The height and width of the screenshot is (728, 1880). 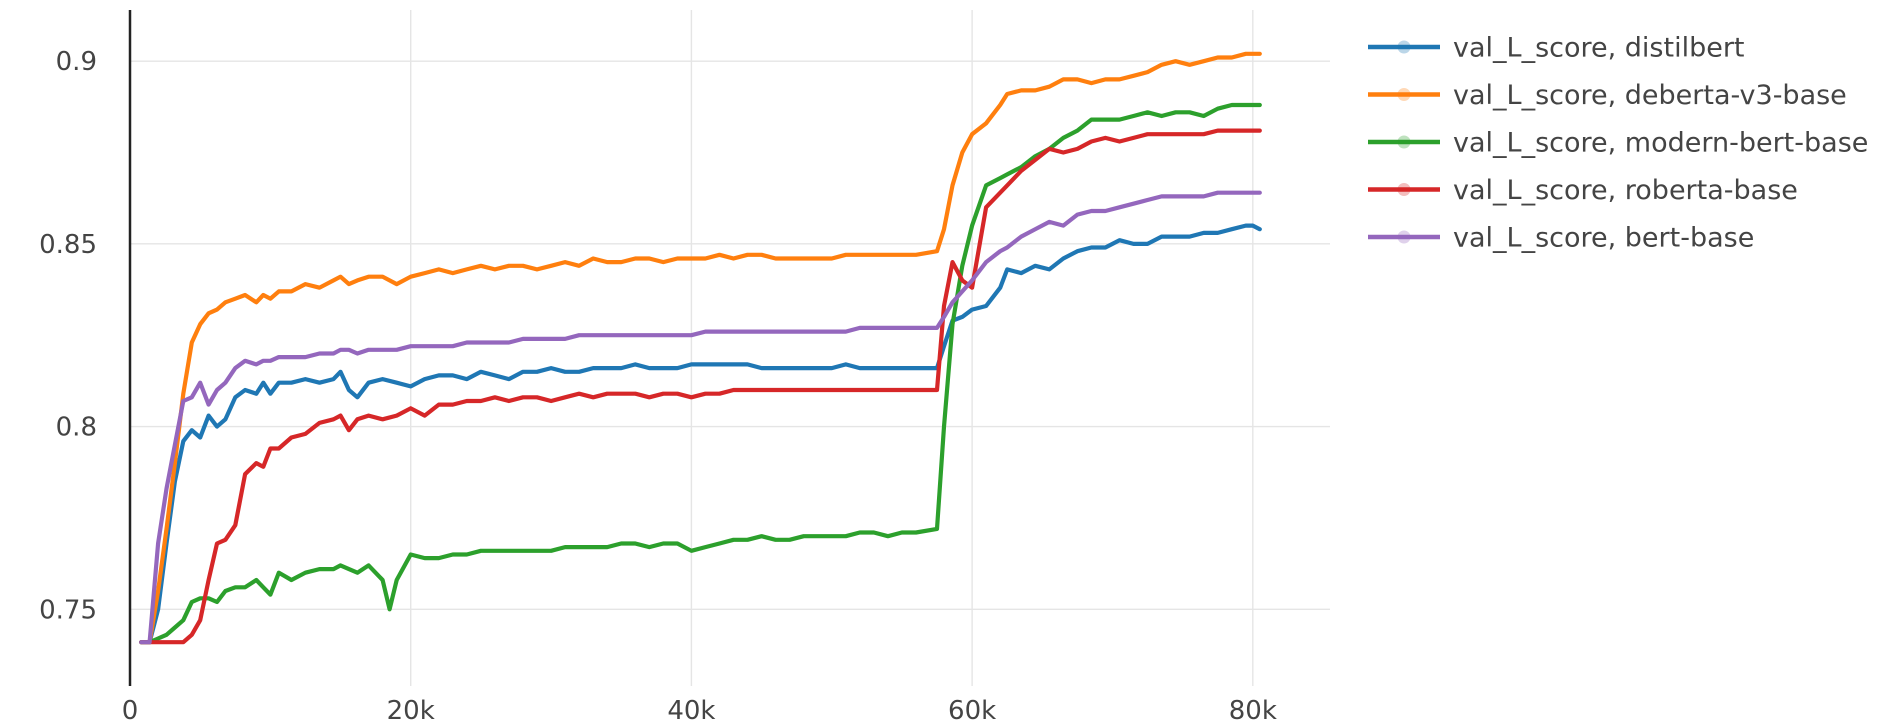 I want to click on legend-label-3: val_L_score, roberta-base, so click(x=1625, y=190).